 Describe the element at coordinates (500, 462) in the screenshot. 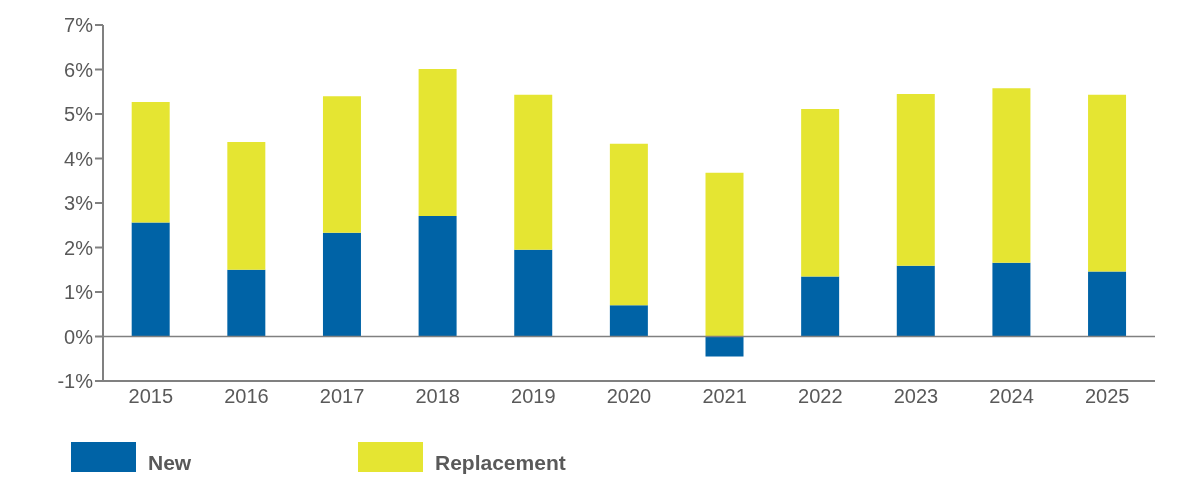

I see `legend-label: Replacement` at that location.